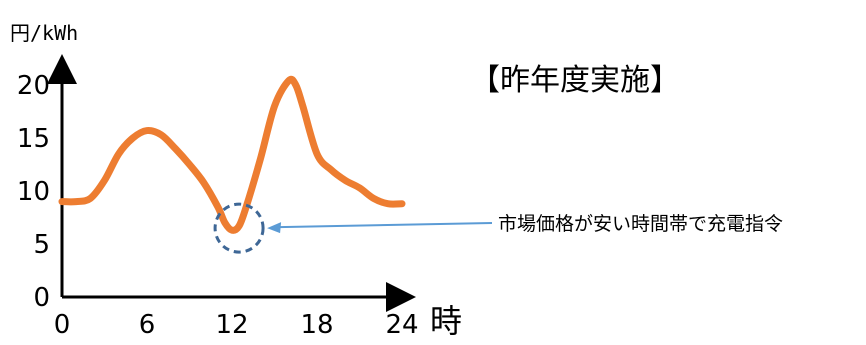 The image size is (866, 345). I want to click on x-tick-labels: 0 6 12 18 24, so click(236, 325).